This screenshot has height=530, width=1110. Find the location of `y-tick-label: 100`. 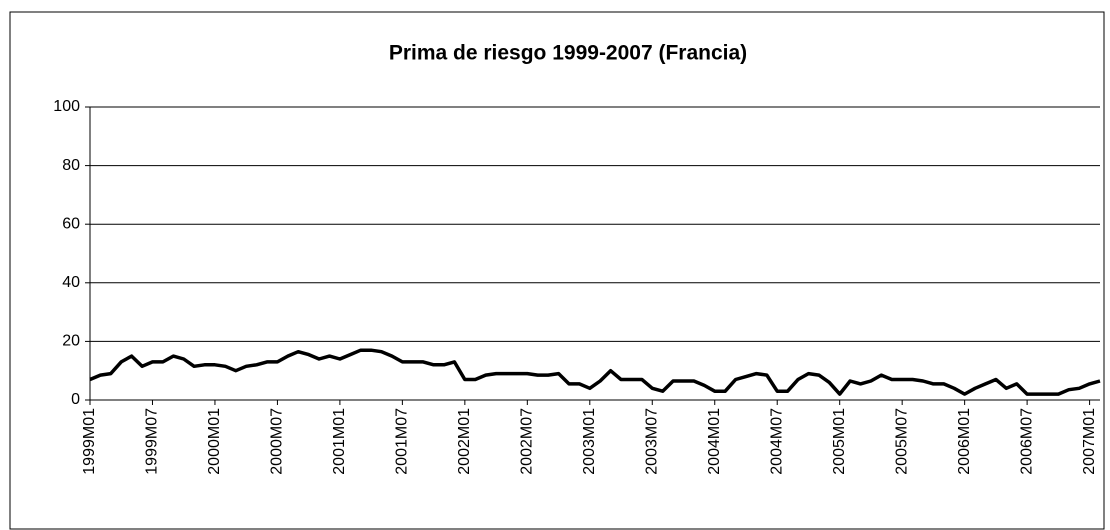

y-tick-label: 100 is located at coordinates (66, 106).